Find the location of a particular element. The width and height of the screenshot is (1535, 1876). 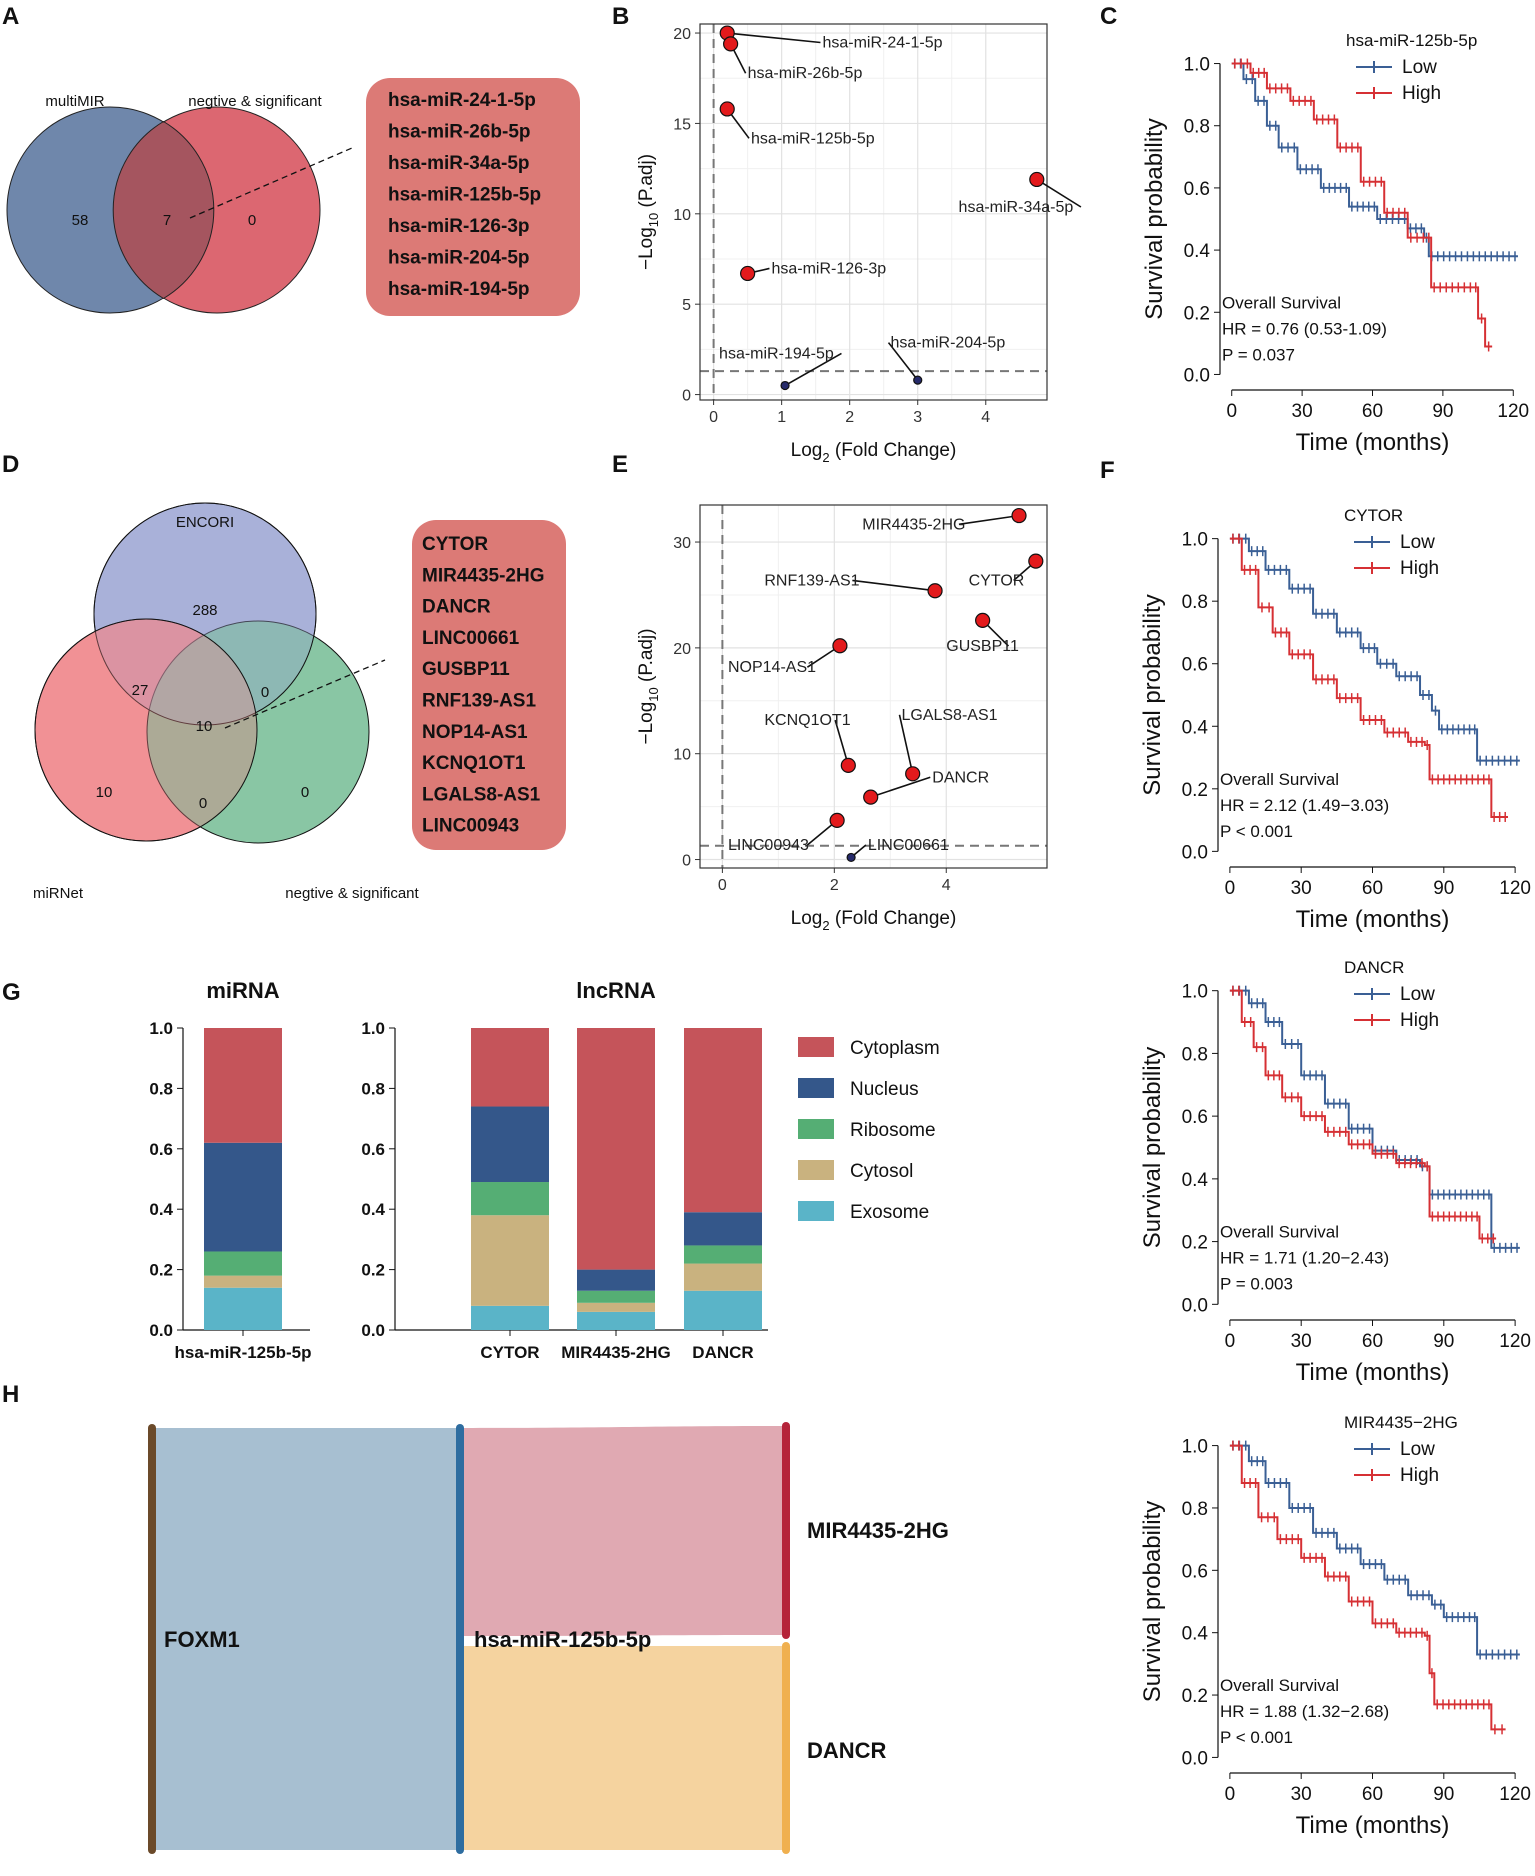

bar-tick-label-y: 0.8 is located at coordinates (373, 1088).